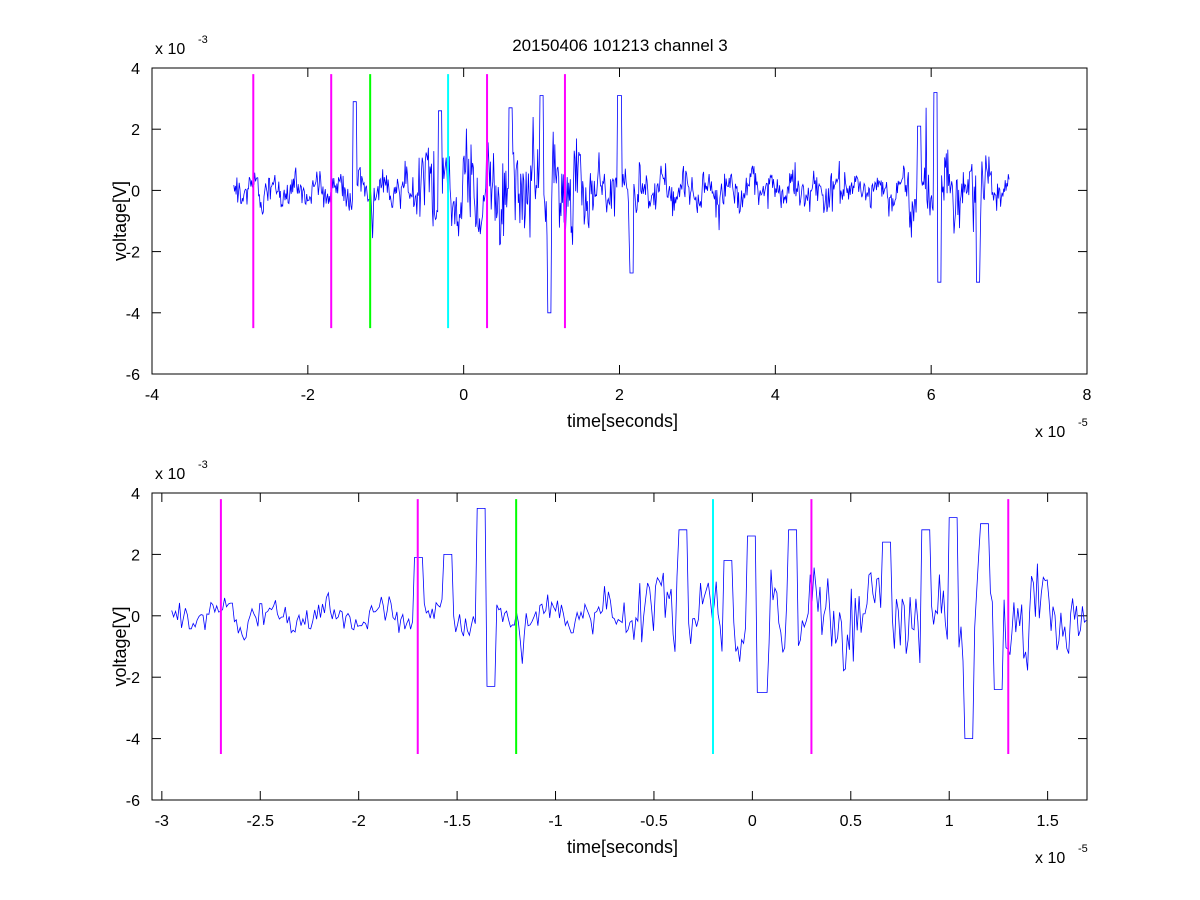 The width and height of the screenshot is (1200, 900). What do you see at coordinates (1048, 821) in the screenshot?
I see `x-tick-label: 1.5` at bounding box center [1048, 821].